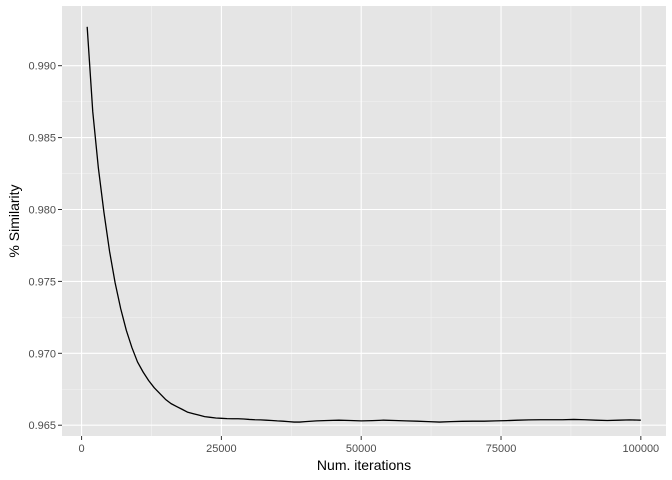 The width and height of the screenshot is (672, 480). What do you see at coordinates (14, 220) in the screenshot?
I see `y-axis-title: % Similarity` at bounding box center [14, 220].